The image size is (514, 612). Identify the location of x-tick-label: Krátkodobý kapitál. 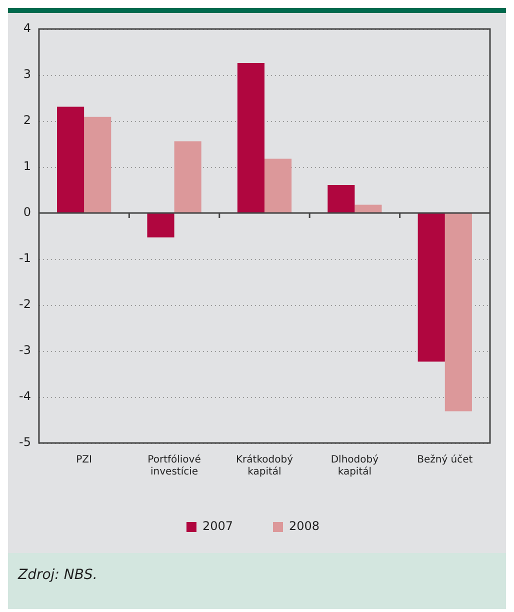
(265, 466).